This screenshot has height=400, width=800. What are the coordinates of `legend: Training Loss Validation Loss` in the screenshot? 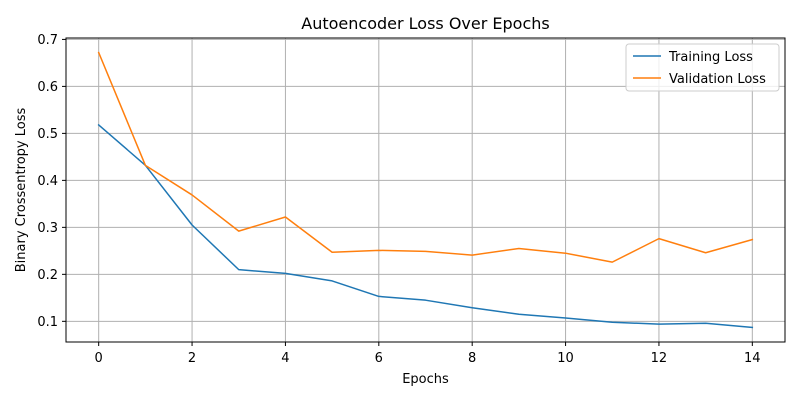 It's located at (702, 67).